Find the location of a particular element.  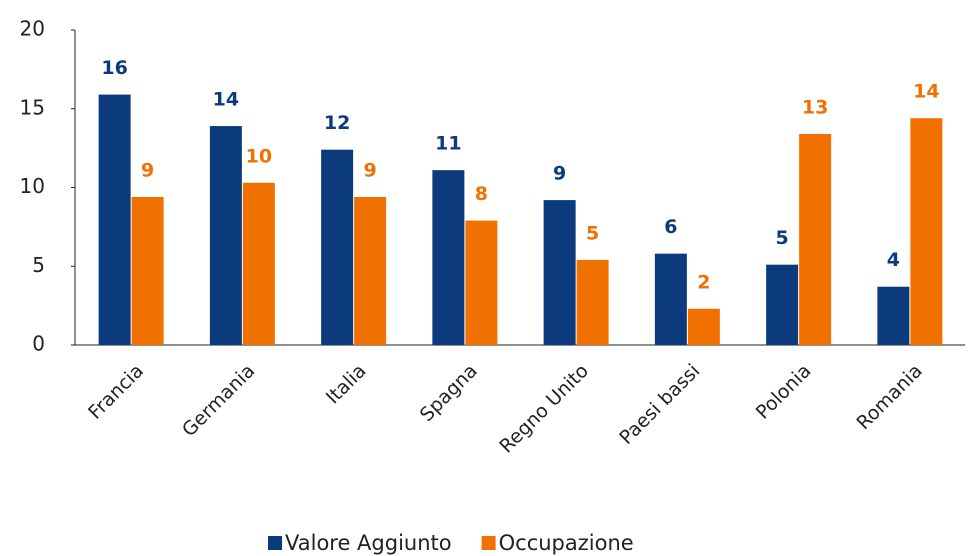

y-tick-label: 0 is located at coordinates (38, 344).